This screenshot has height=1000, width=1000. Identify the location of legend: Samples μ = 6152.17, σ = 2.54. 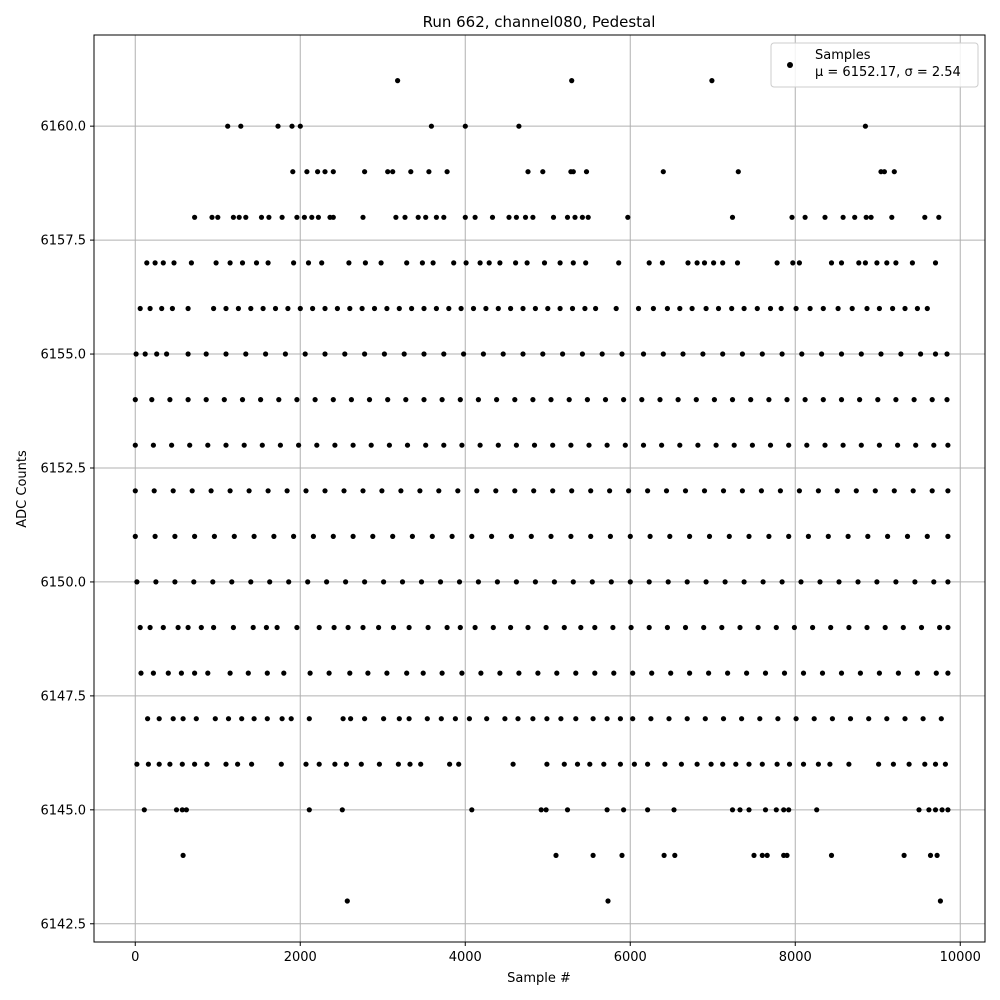
(874, 65).